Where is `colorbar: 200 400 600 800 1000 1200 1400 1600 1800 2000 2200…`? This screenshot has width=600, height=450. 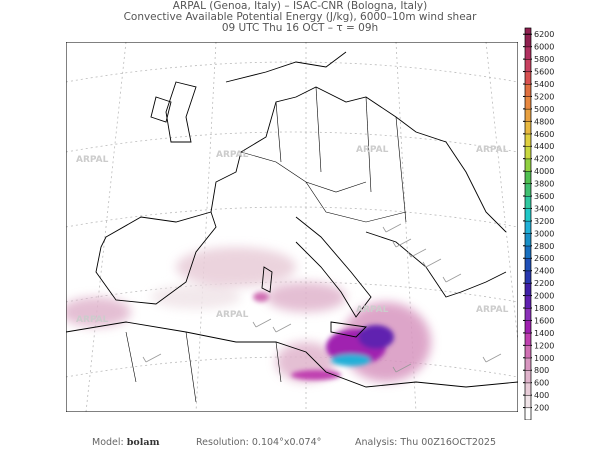
colorbar: 200 400 600 800 1000 1200 1400 1600 1800 2000 2200… is located at coordinates (538, 223).